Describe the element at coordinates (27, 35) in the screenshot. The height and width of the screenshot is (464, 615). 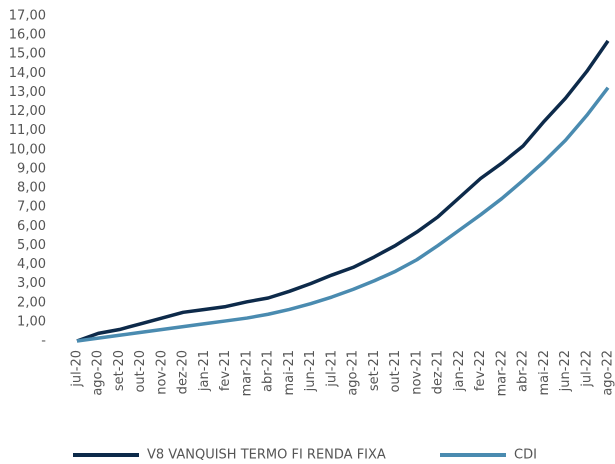
I see `y-tick-label: 16,00` at that location.